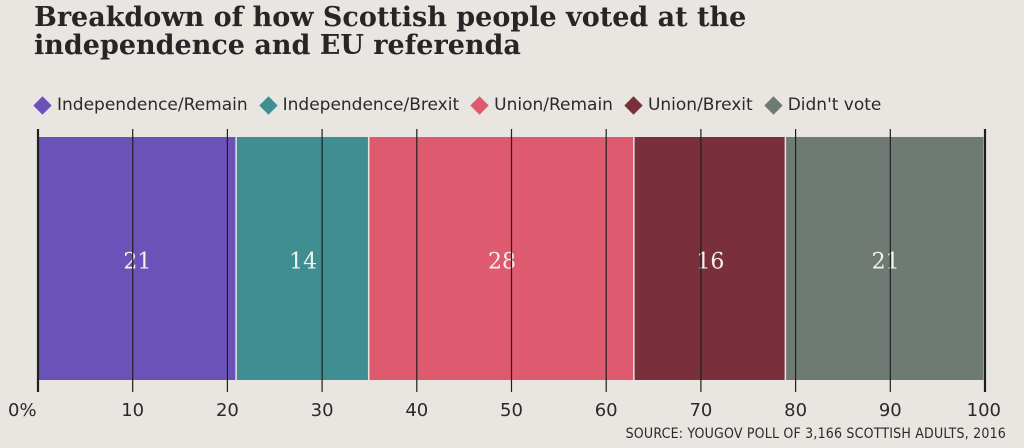 The image size is (1024, 448). What do you see at coordinates (322, 410) in the screenshot?
I see `tick-label-30: 30` at bounding box center [322, 410].